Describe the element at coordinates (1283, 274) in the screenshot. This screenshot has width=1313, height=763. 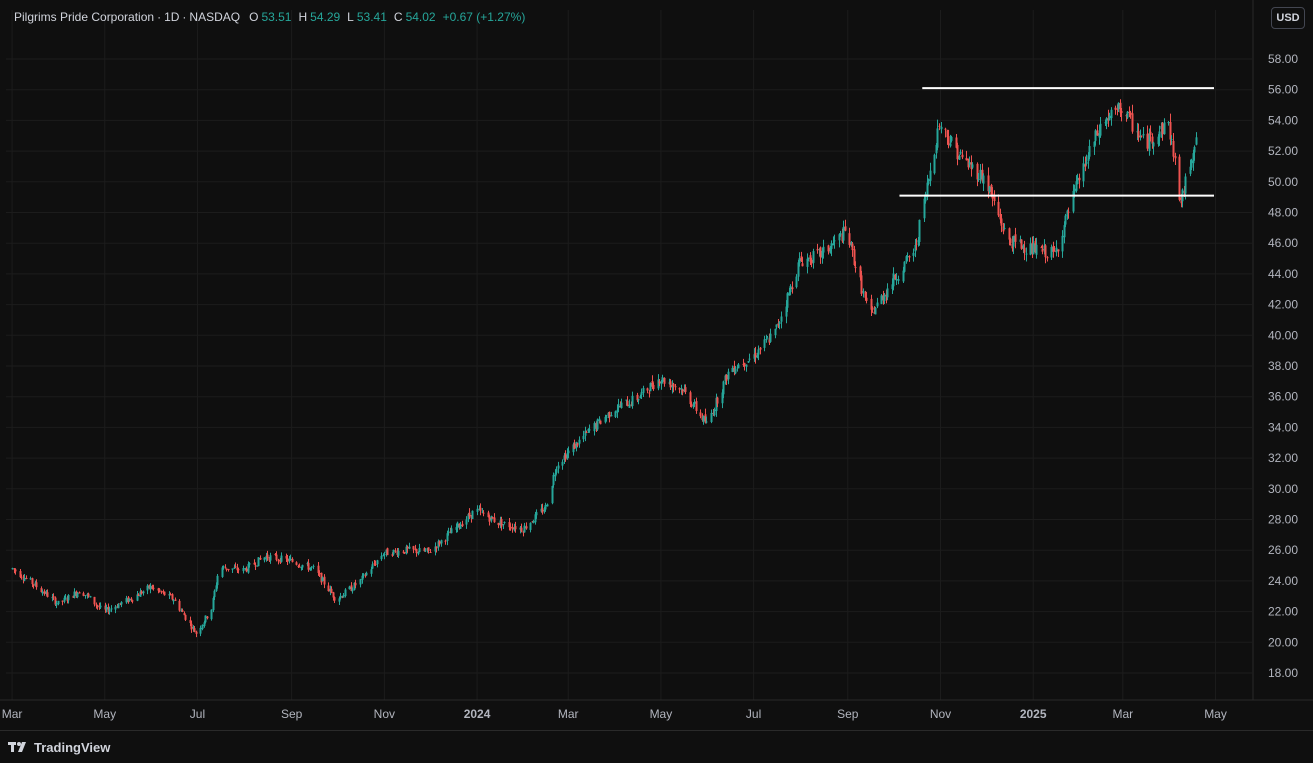
I see `y-tick-label: 44.00` at that location.